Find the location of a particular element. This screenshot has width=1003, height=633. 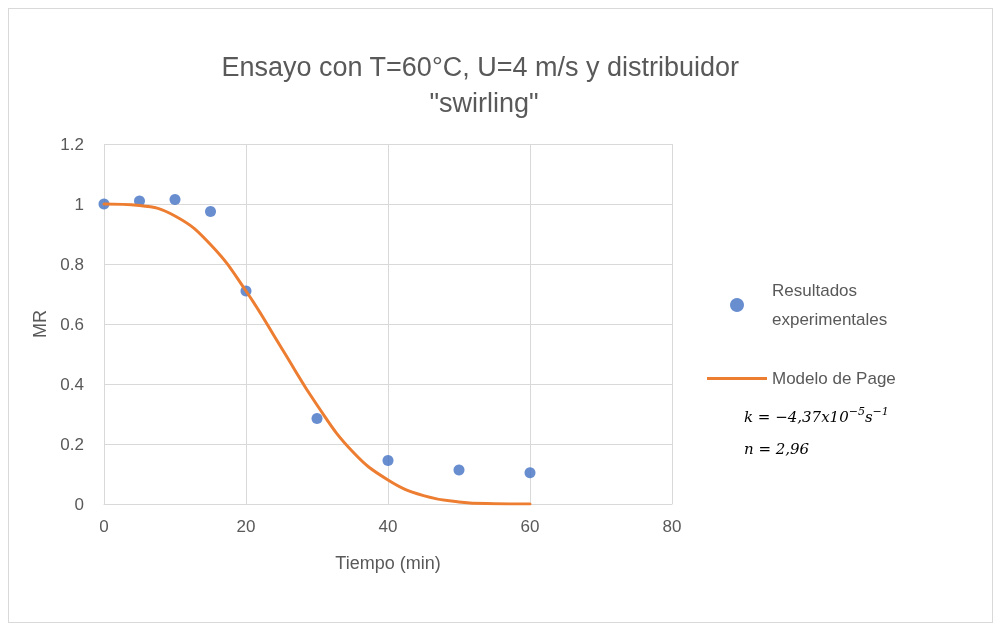

x-tick-label: 0 is located at coordinates (104, 526).